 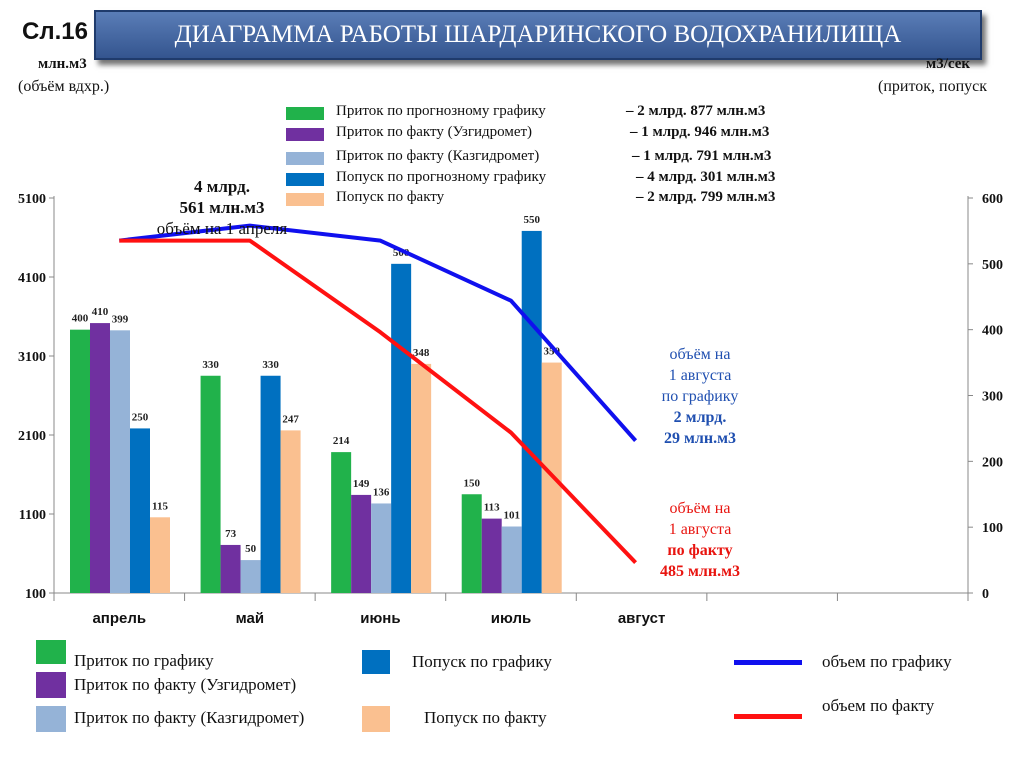 I want to click on legend-inflow-uz: Приток по факту (Узгидромет), so click(x=185, y=684).